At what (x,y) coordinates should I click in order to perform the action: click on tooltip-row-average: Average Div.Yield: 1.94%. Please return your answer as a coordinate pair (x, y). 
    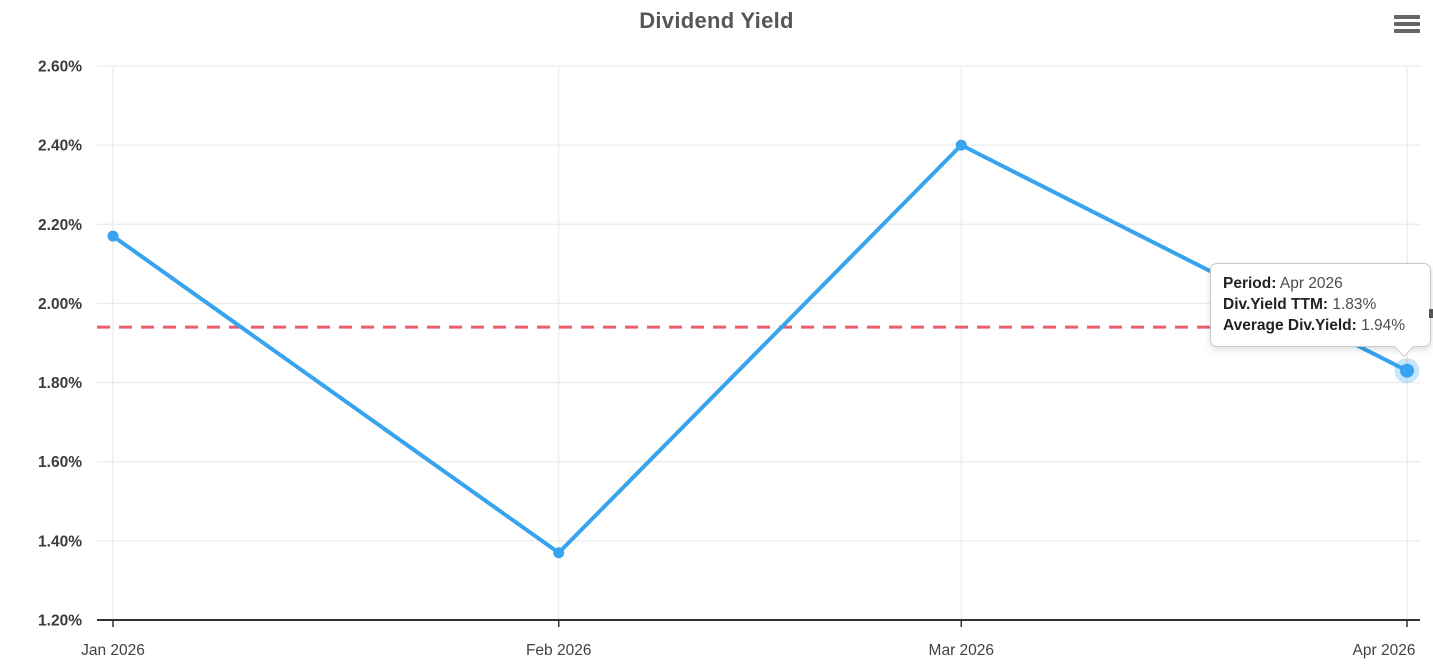
    Looking at the image, I should click on (1320, 325).